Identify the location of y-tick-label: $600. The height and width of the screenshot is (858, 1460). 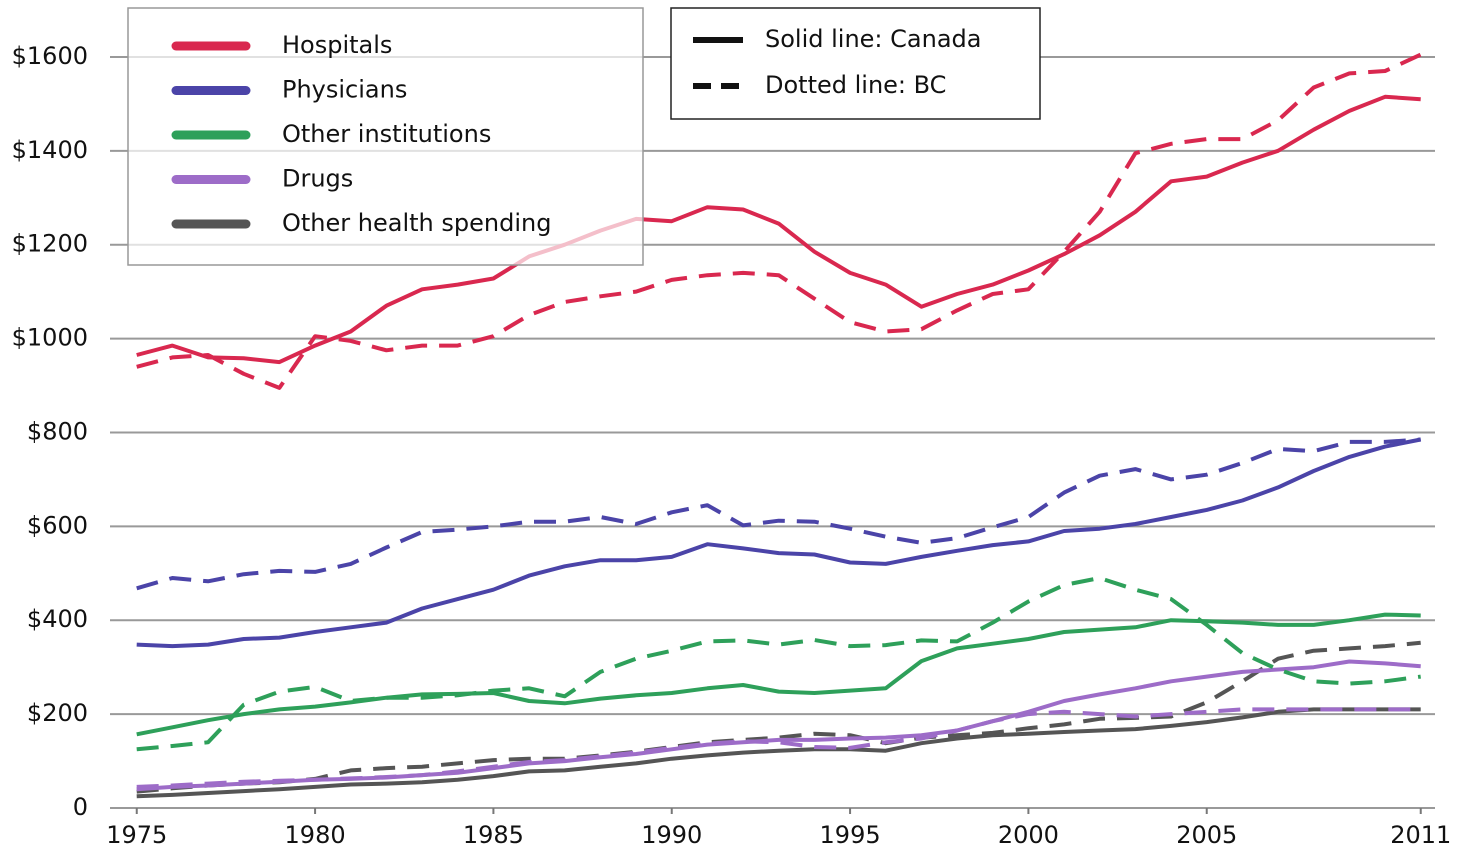
(57, 525).